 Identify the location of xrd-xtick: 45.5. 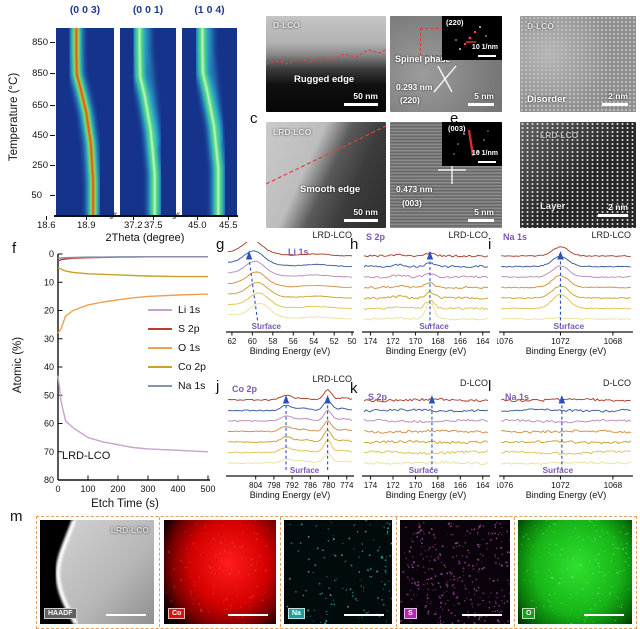
(228, 225).